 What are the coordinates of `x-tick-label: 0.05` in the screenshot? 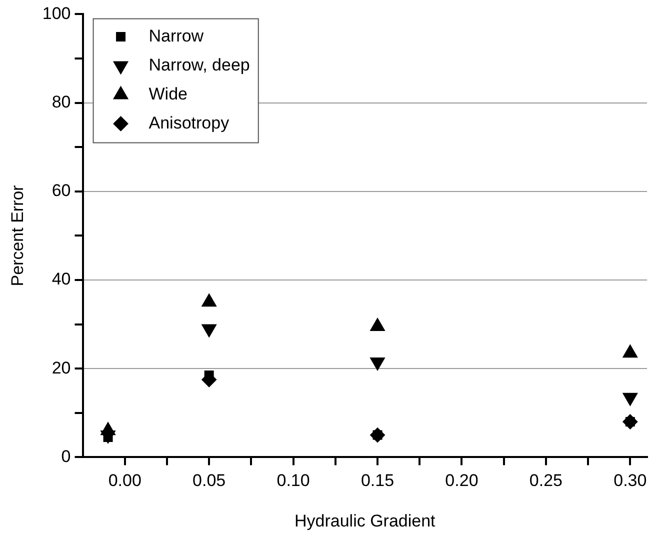 It's located at (209, 480).